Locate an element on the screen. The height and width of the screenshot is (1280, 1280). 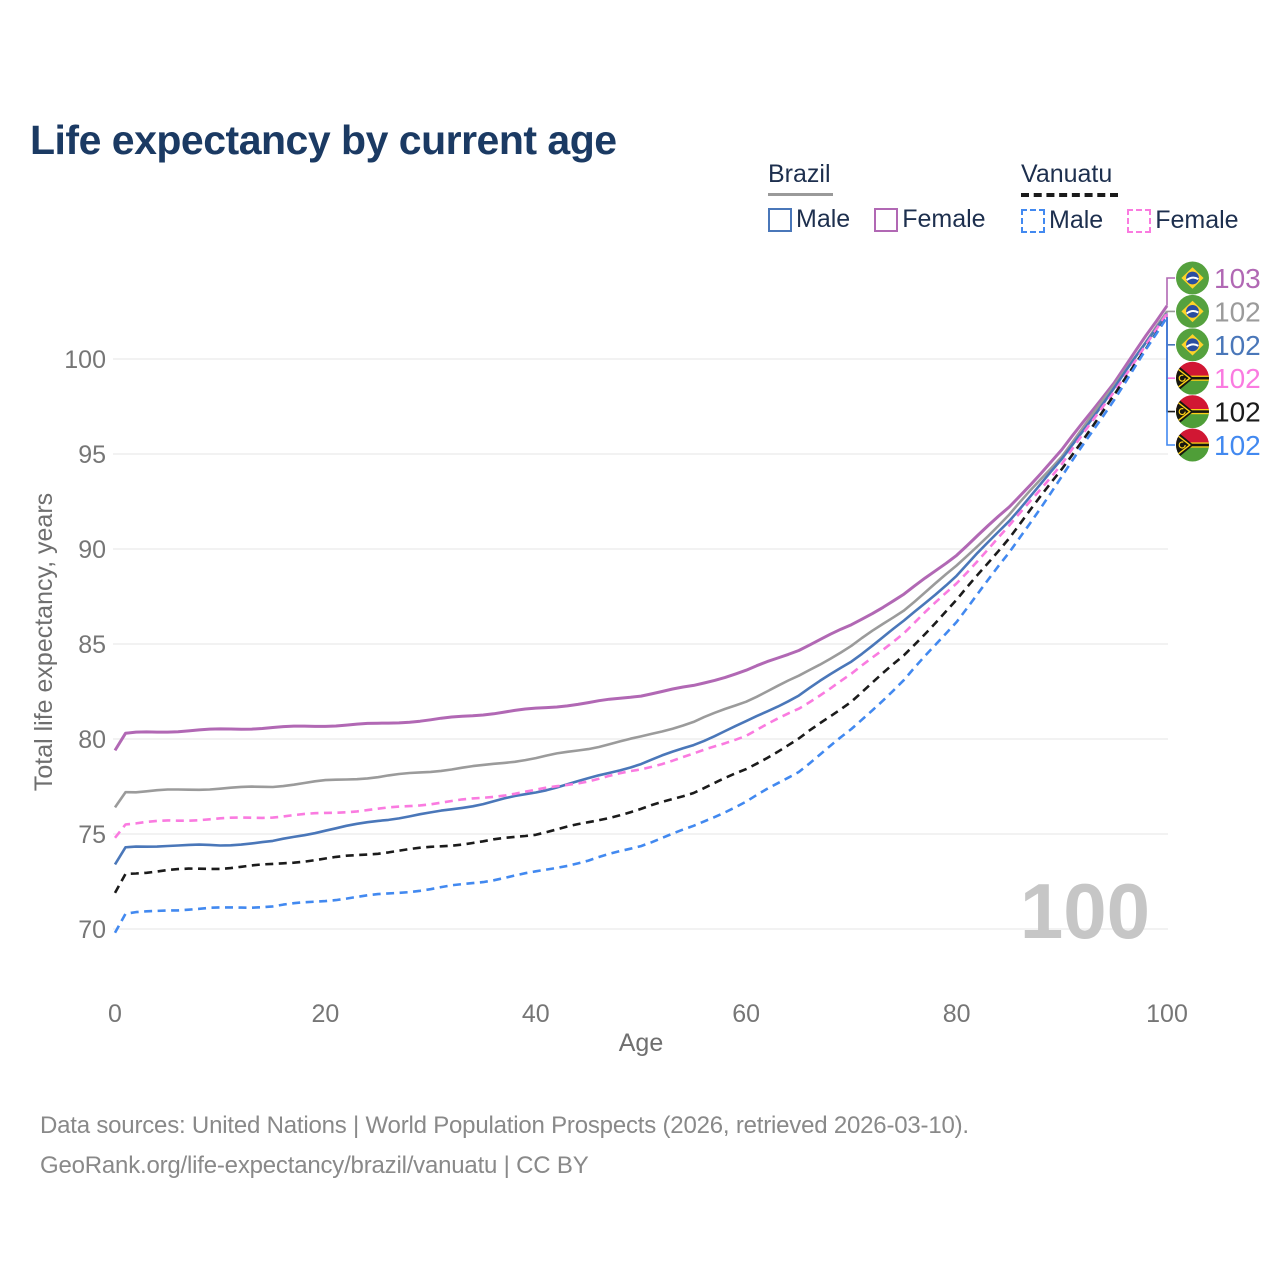
age-watermark: 100 is located at coordinates (1085, 911).